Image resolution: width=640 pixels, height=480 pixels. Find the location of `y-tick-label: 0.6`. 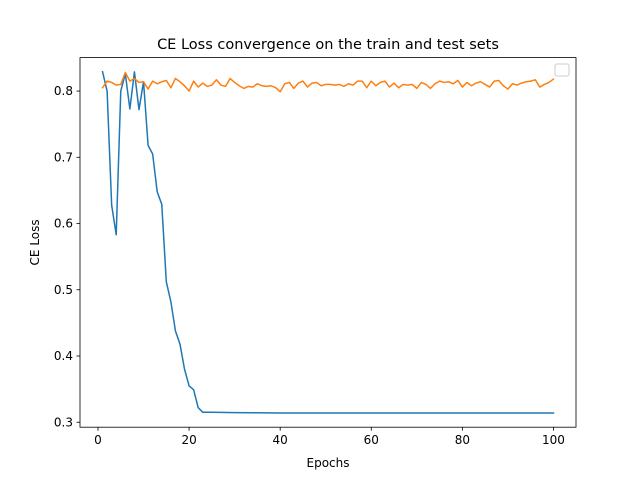

y-tick-label: 0.6 is located at coordinates (63, 224).